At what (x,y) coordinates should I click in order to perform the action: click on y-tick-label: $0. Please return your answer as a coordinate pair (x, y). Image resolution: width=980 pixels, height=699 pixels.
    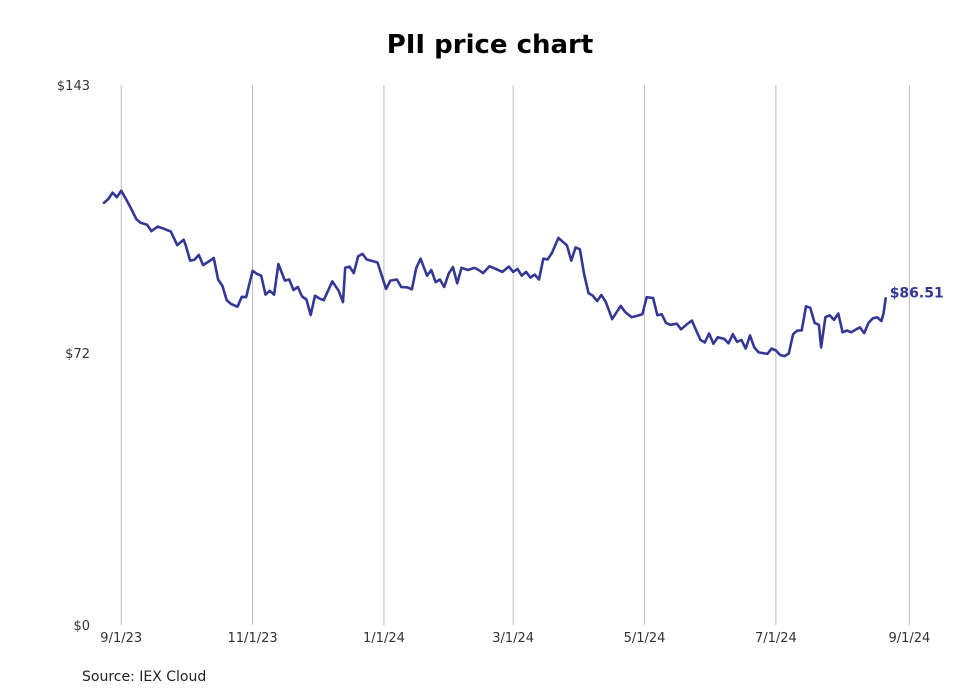
    Looking at the image, I should click on (81, 626).